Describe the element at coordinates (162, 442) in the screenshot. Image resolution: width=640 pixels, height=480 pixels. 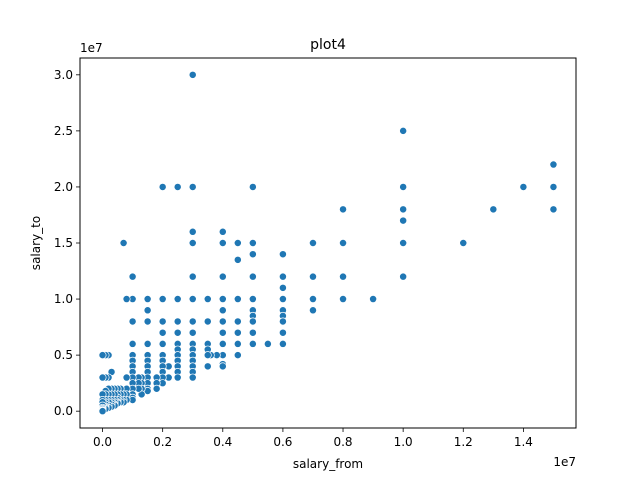
I see `x-tick-label: 0.2` at that location.